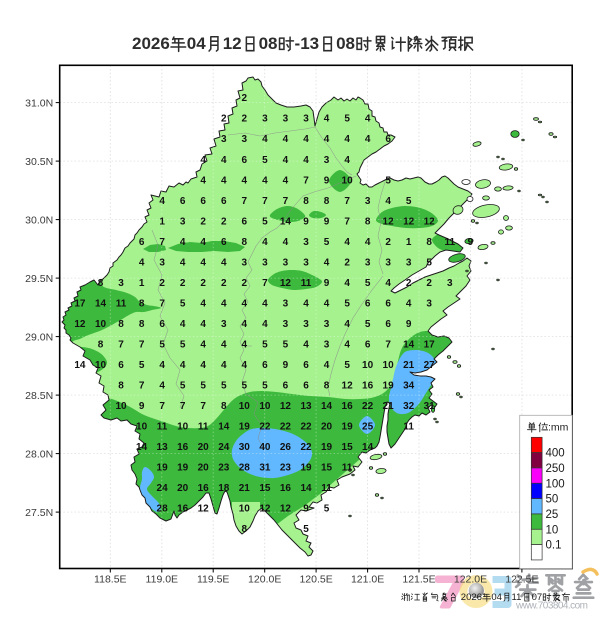 This screenshot has height=619, width=610. I want to click on svg-text: 8, so click(245, 242).